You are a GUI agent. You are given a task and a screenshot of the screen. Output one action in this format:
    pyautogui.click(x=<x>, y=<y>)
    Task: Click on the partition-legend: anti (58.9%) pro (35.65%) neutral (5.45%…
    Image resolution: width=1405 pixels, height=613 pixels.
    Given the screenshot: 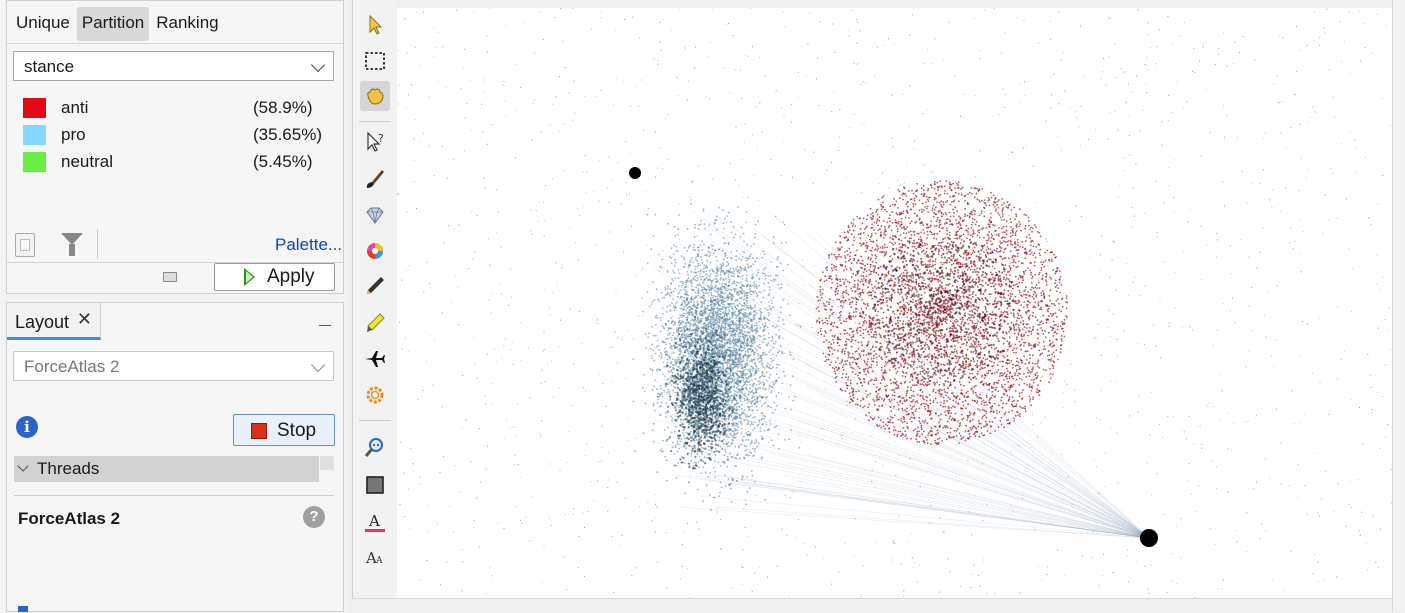 What is the action you would take?
    pyautogui.click(x=176, y=137)
    